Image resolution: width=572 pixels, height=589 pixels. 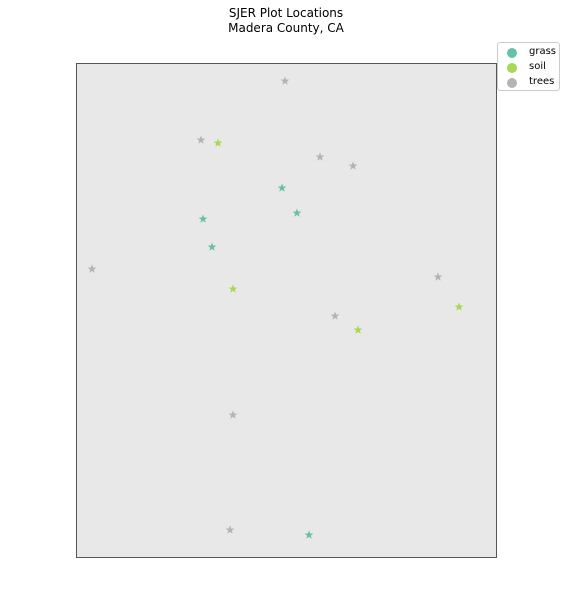 I want to click on legend-item-trees: trees, so click(x=529, y=82).